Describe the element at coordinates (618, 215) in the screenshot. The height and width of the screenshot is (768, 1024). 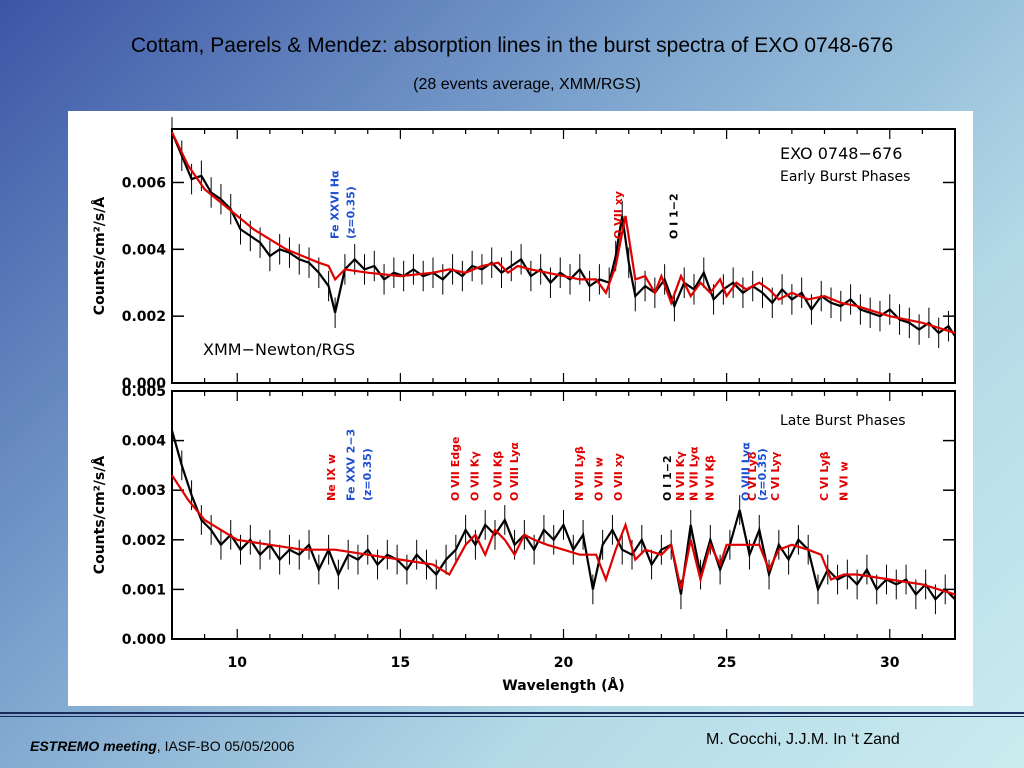
I see `line-annotation-0: O VII xy` at that location.